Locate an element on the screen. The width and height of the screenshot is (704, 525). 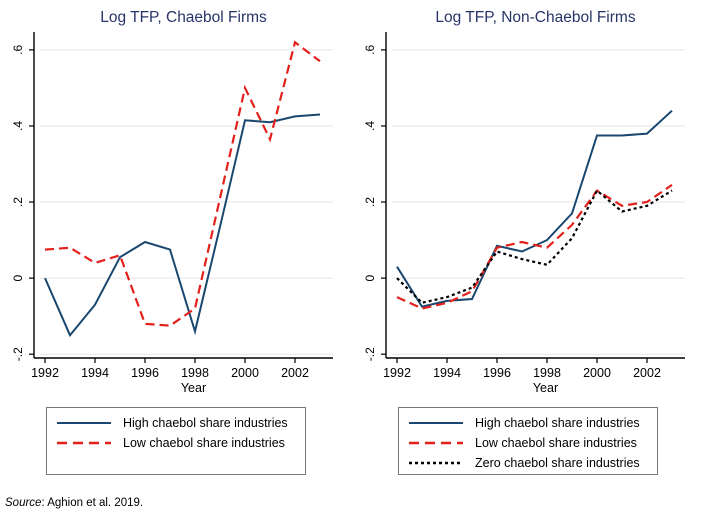
legend-entry: Zero chaebol share industries is located at coordinates (533, 463).